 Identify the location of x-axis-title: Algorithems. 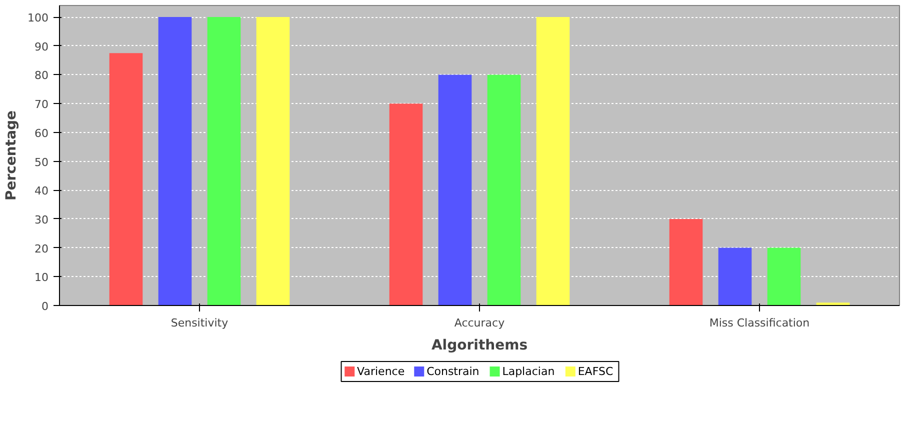
(479, 346).